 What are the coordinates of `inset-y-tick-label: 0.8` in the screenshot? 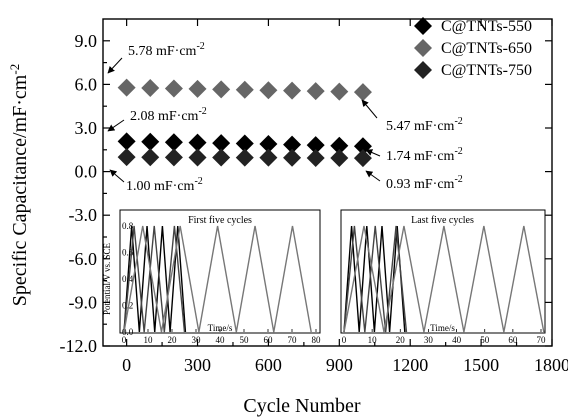 It's located at (128, 226).